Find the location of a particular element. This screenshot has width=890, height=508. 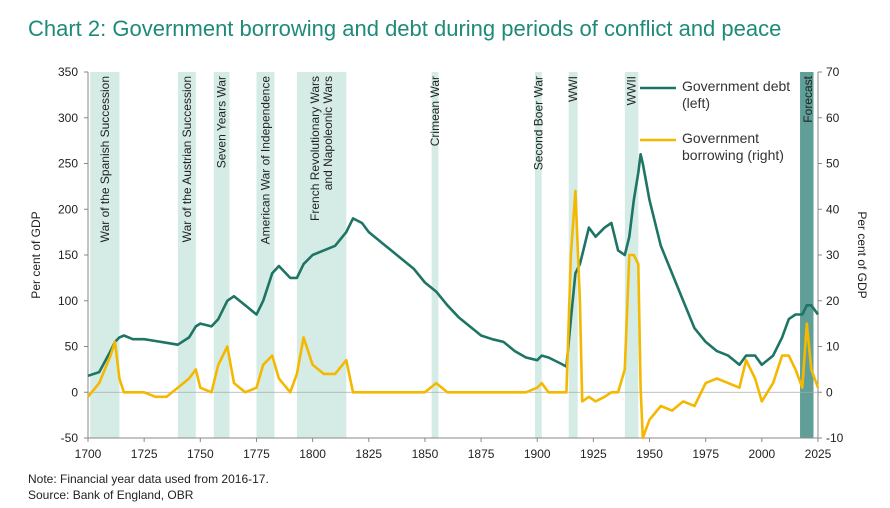

x-tick-label: 1850 is located at coordinates (425, 454).